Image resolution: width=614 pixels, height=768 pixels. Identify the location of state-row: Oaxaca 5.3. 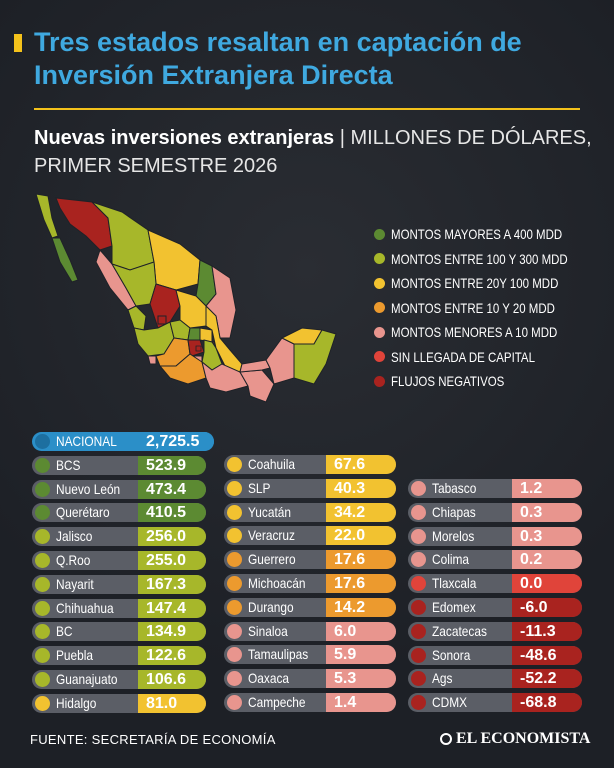
(310, 679).